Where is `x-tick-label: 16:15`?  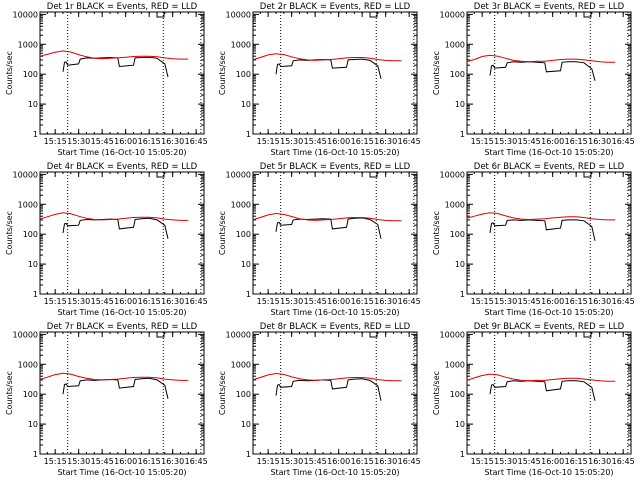 x-tick-label: 16:15 is located at coordinates (149, 301).